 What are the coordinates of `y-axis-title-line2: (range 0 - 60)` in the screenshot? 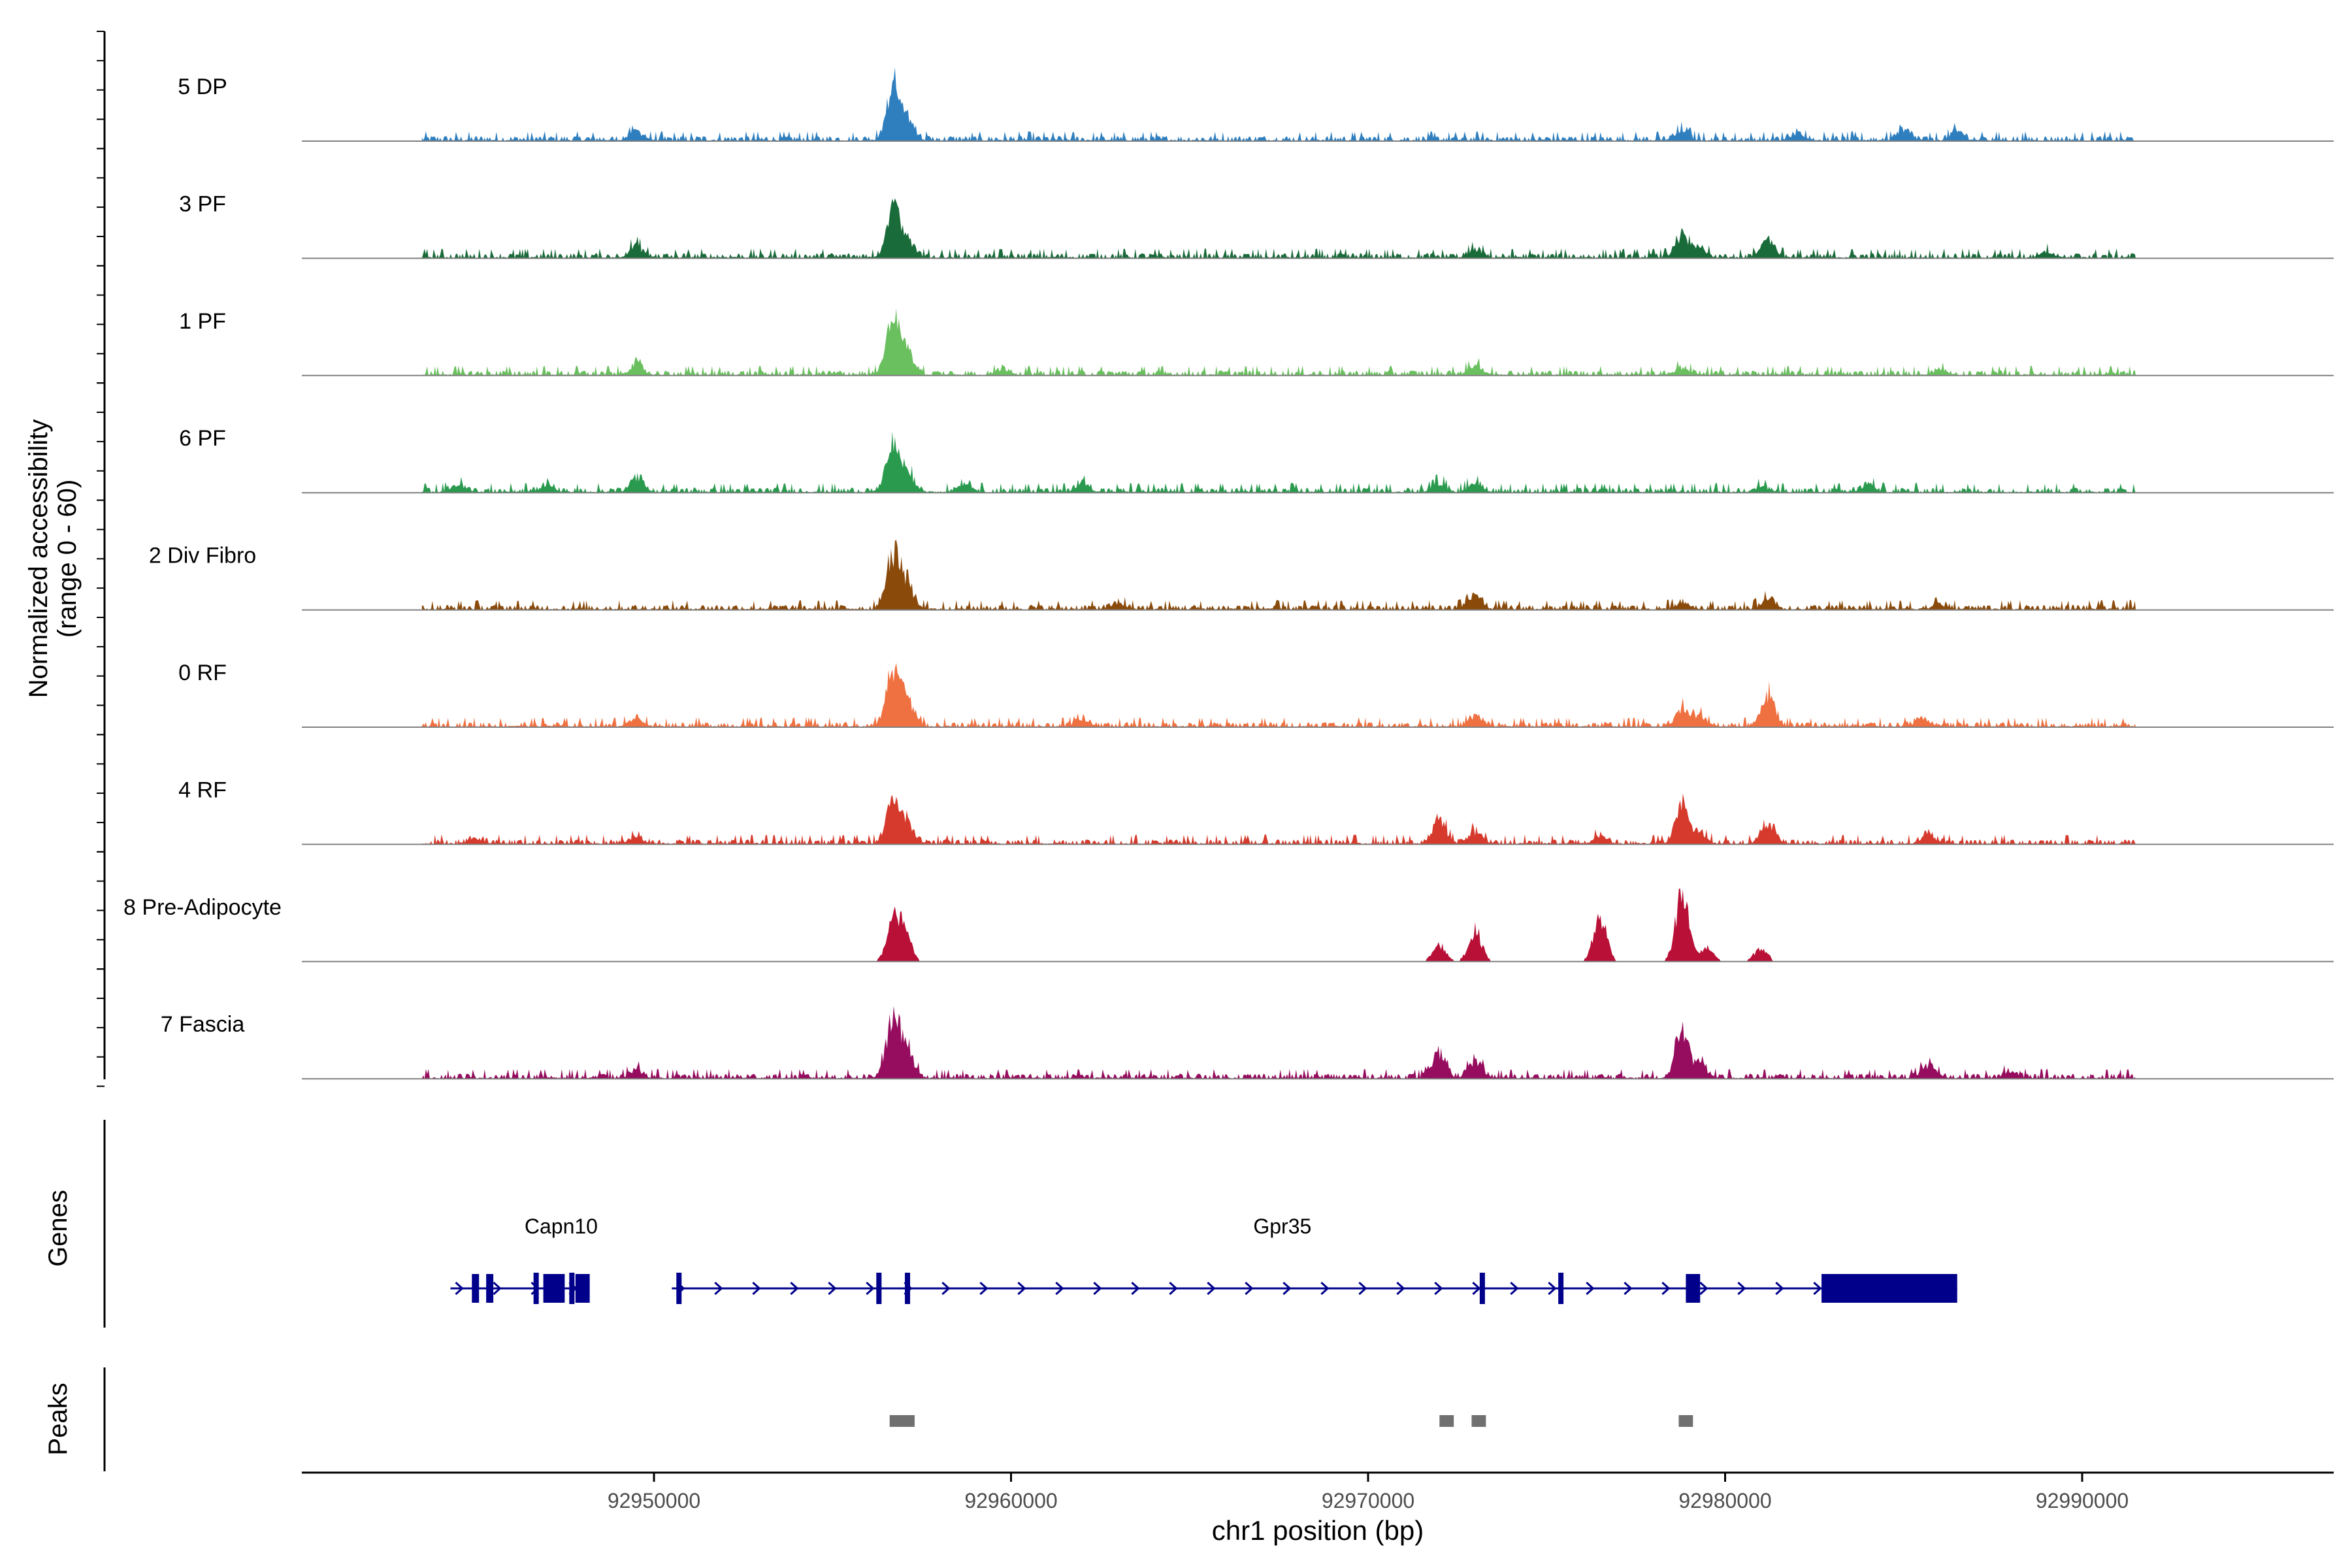 It's located at (67, 559).